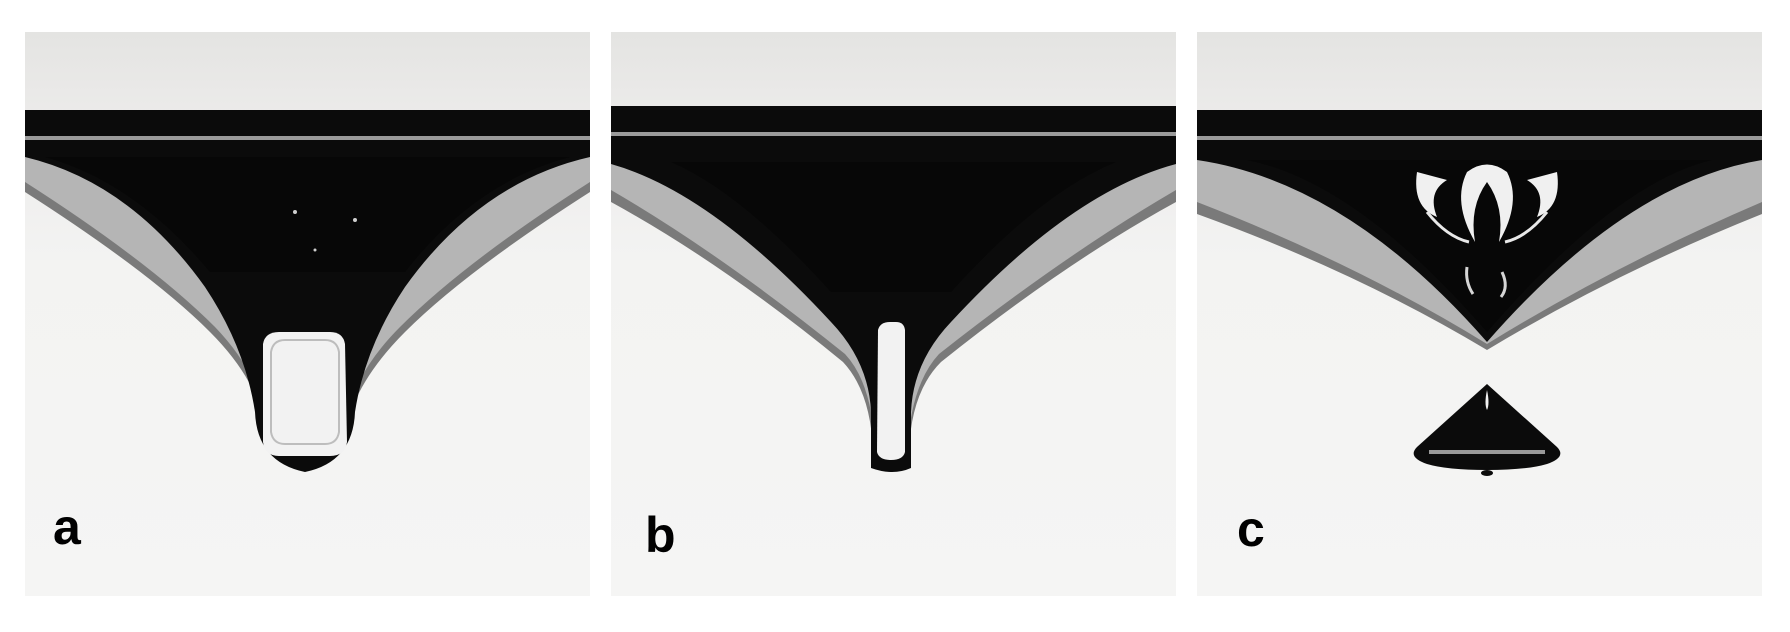  What do you see at coordinates (1542, 194) in the screenshot?
I see `swirl-right` at bounding box center [1542, 194].